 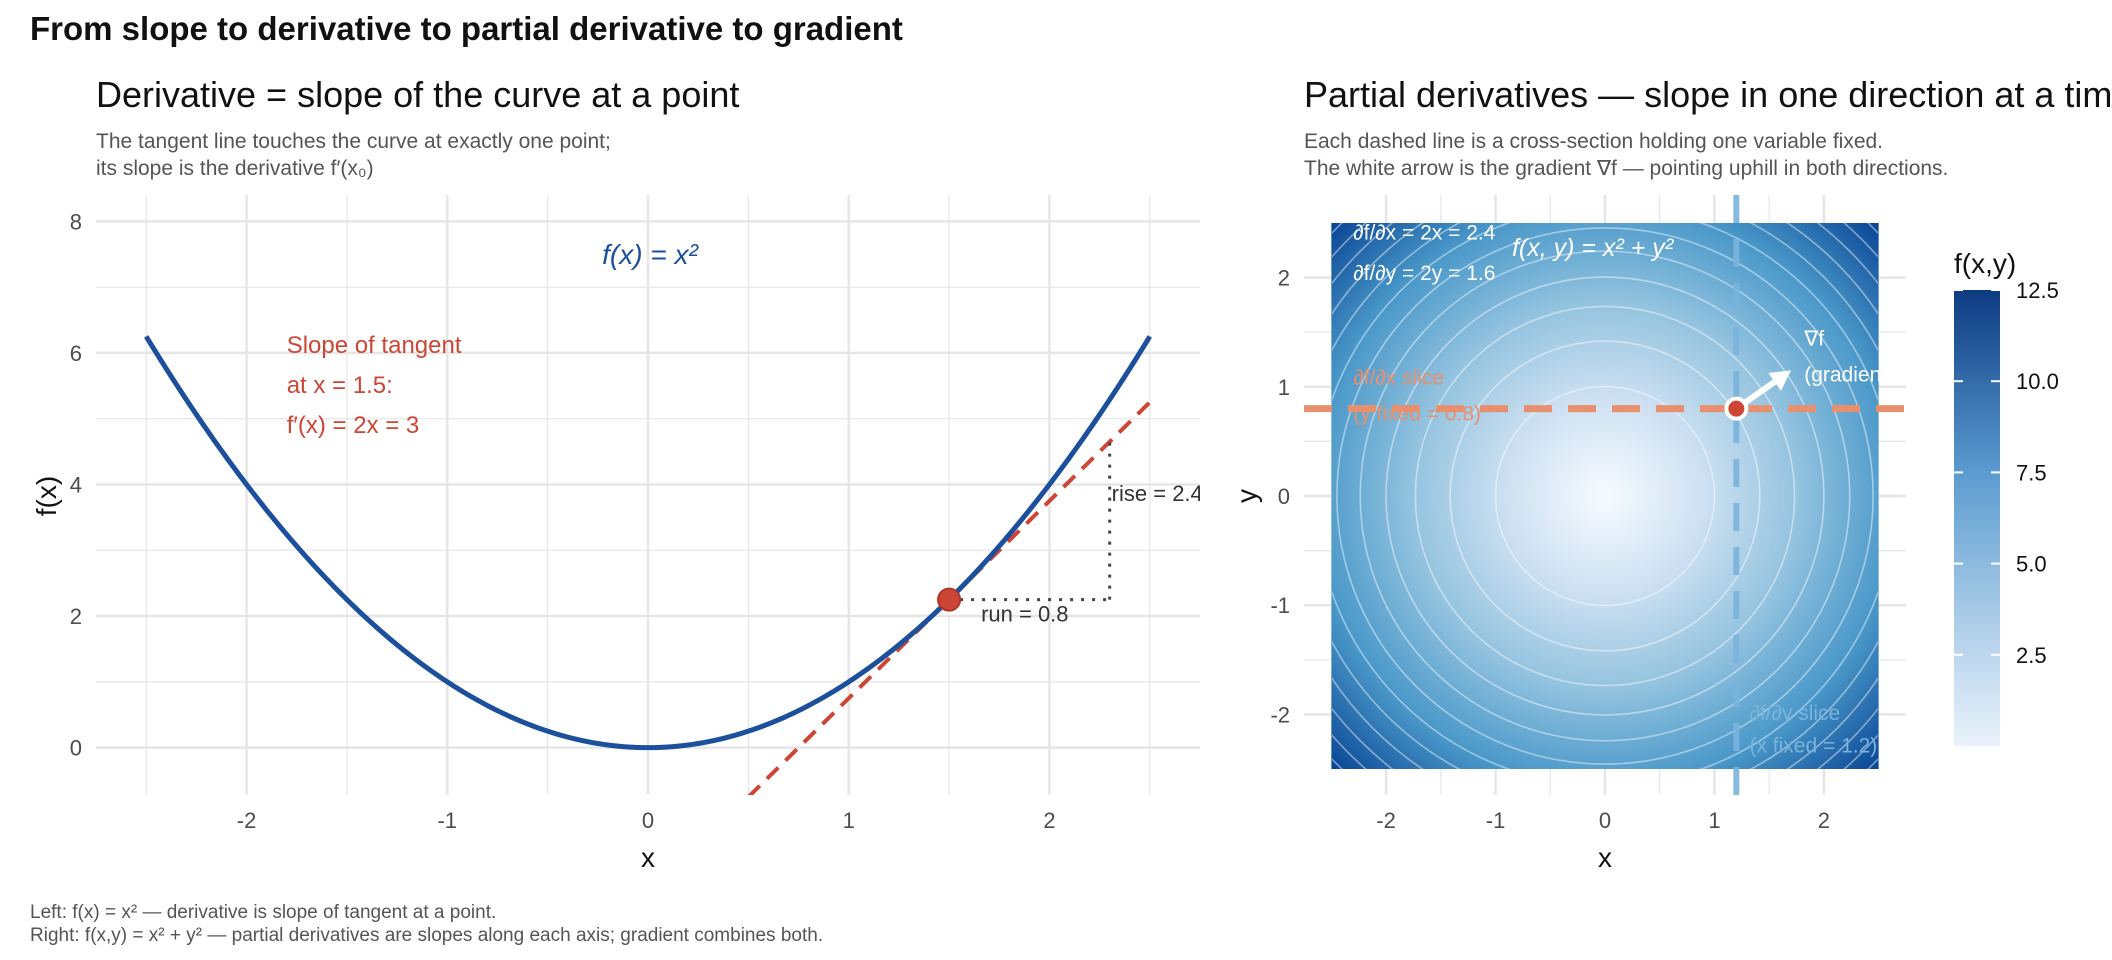 What do you see at coordinates (1024, 614) in the screenshot?
I see `run-label: run = 0.8` at bounding box center [1024, 614].